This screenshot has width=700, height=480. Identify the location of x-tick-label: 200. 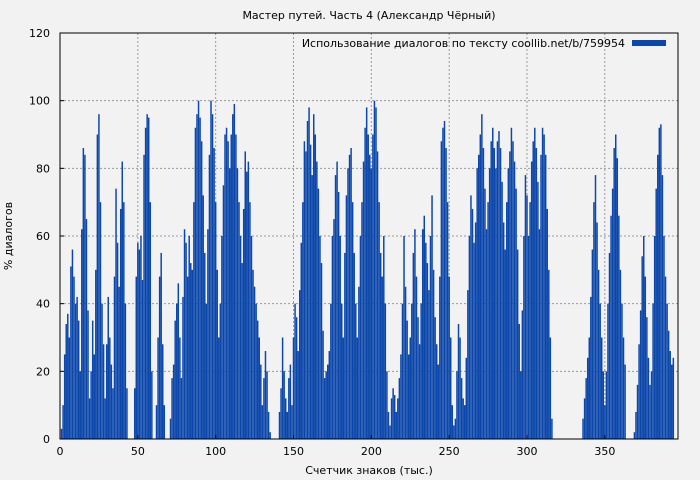
(371, 451).